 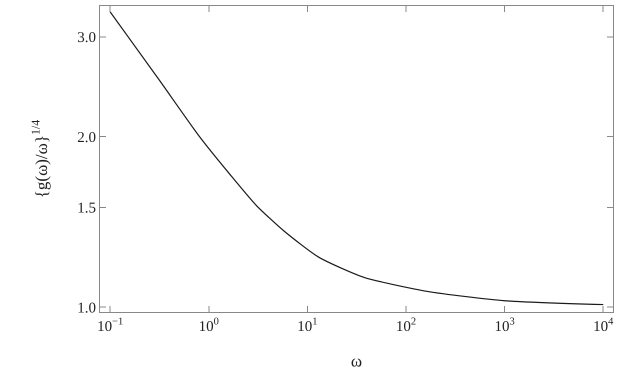 What do you see at coordinates (406, 325) in the screenshot?
I see `x-tick-label: 10$^{2}$` at bounding box center [406, 325].